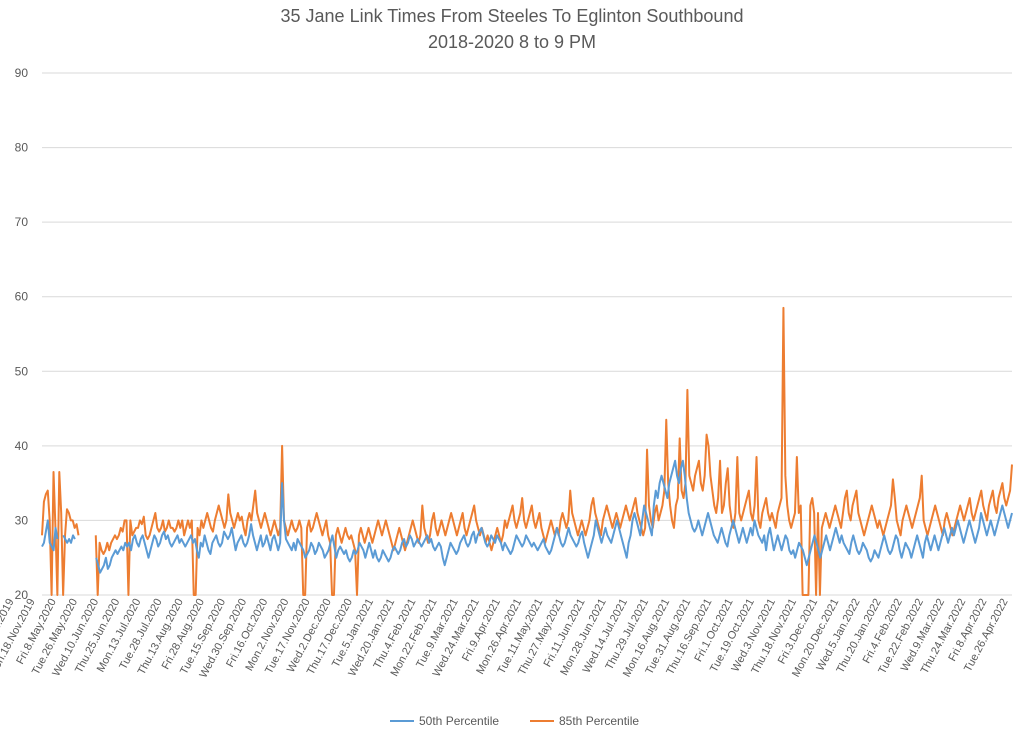 Image resolution: width=1024 pixels, height=735 pixels. I want to click on chart-subtitle: 2018-2020 8 to 9 PM, so click(512, 42).